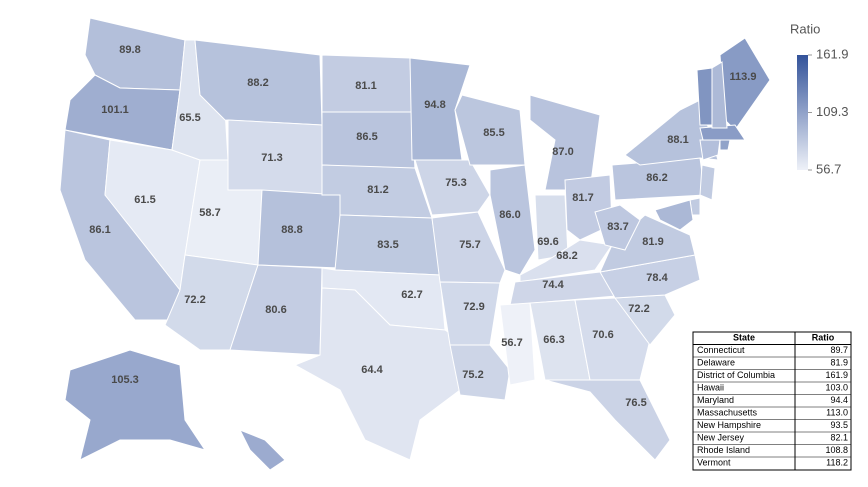  I want to click on table-cell: Hawaii, so click(710, 388).